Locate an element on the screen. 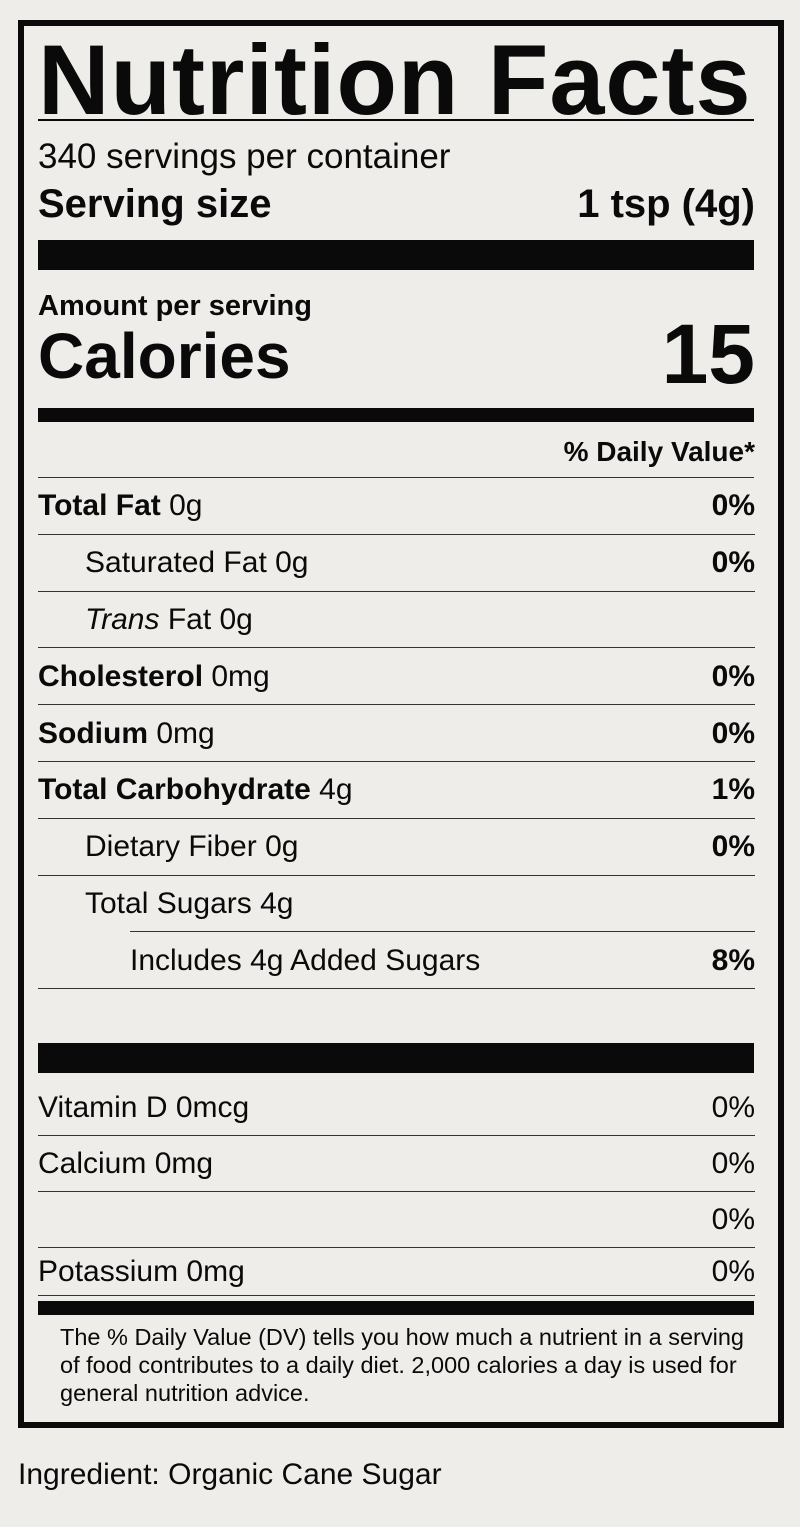 The height and width of the screenshot is (1527, 800). amount-per-serving: Amount per serving is located at coordinates (175, 306).